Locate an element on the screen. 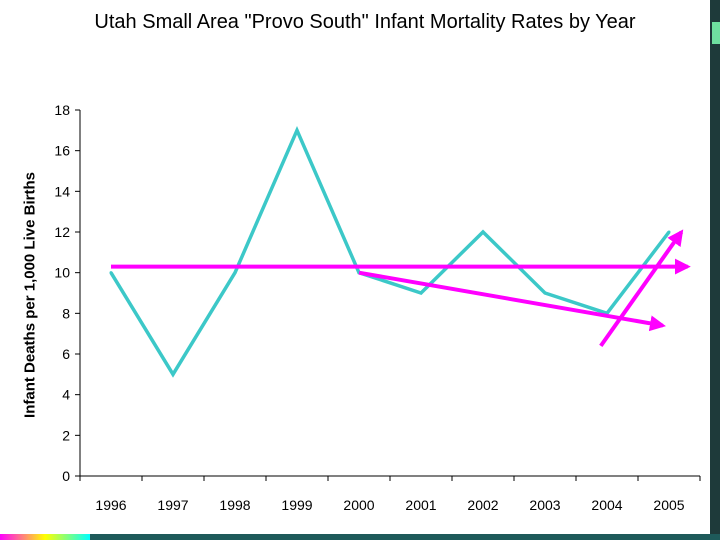  y-tick-label: 12 is located at coordinates (62, 232).